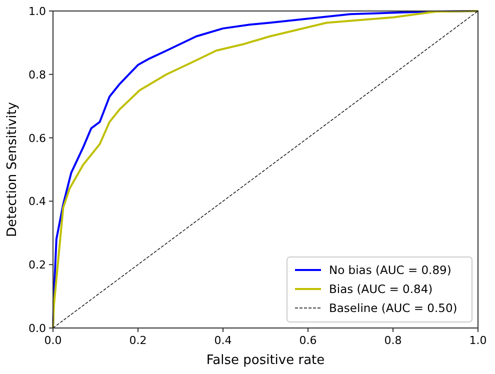 This screenshot has width=495, height=374. Describe the element at coordinates (138, 340) in the screenshot. I see `x-tick-label: 0.2` at that location.